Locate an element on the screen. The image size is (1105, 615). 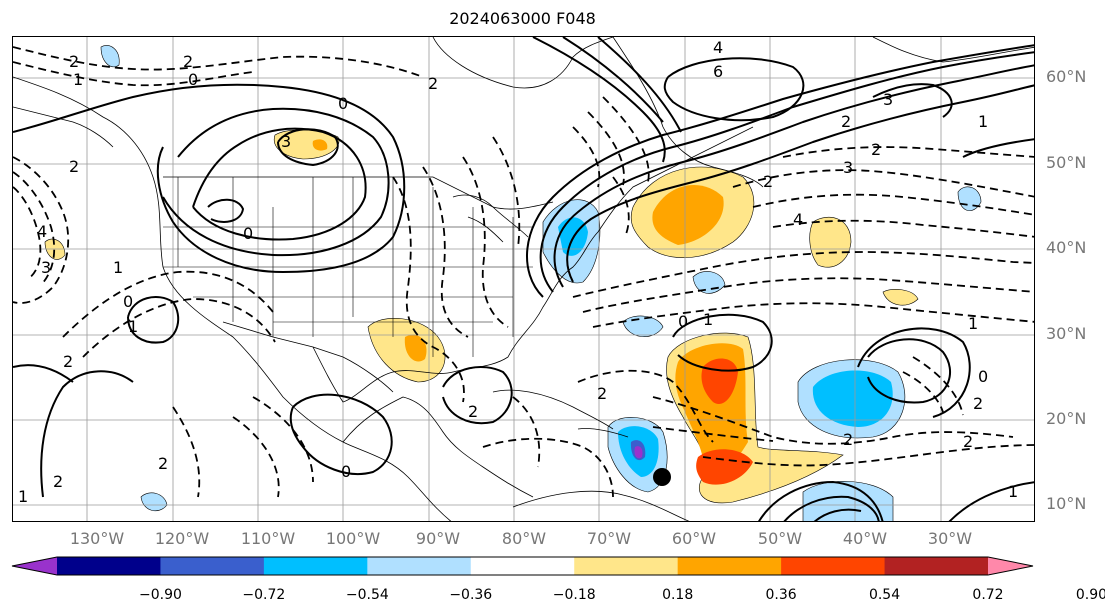
lat-label: 60°N is located at coordinates (1066, 76).